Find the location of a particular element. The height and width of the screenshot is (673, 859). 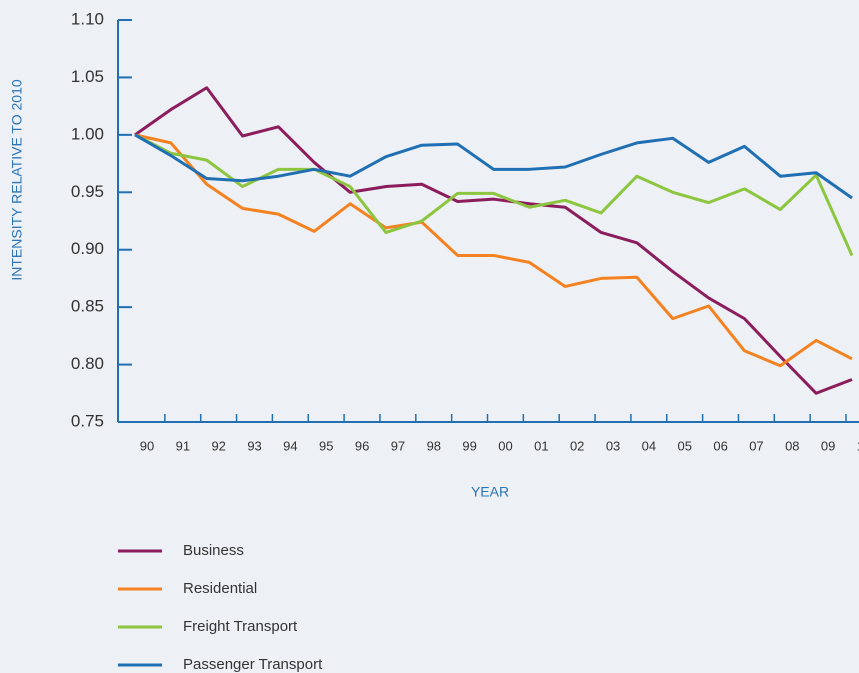

y-tick-label: 0.75 is located at coordinates (87, 420).